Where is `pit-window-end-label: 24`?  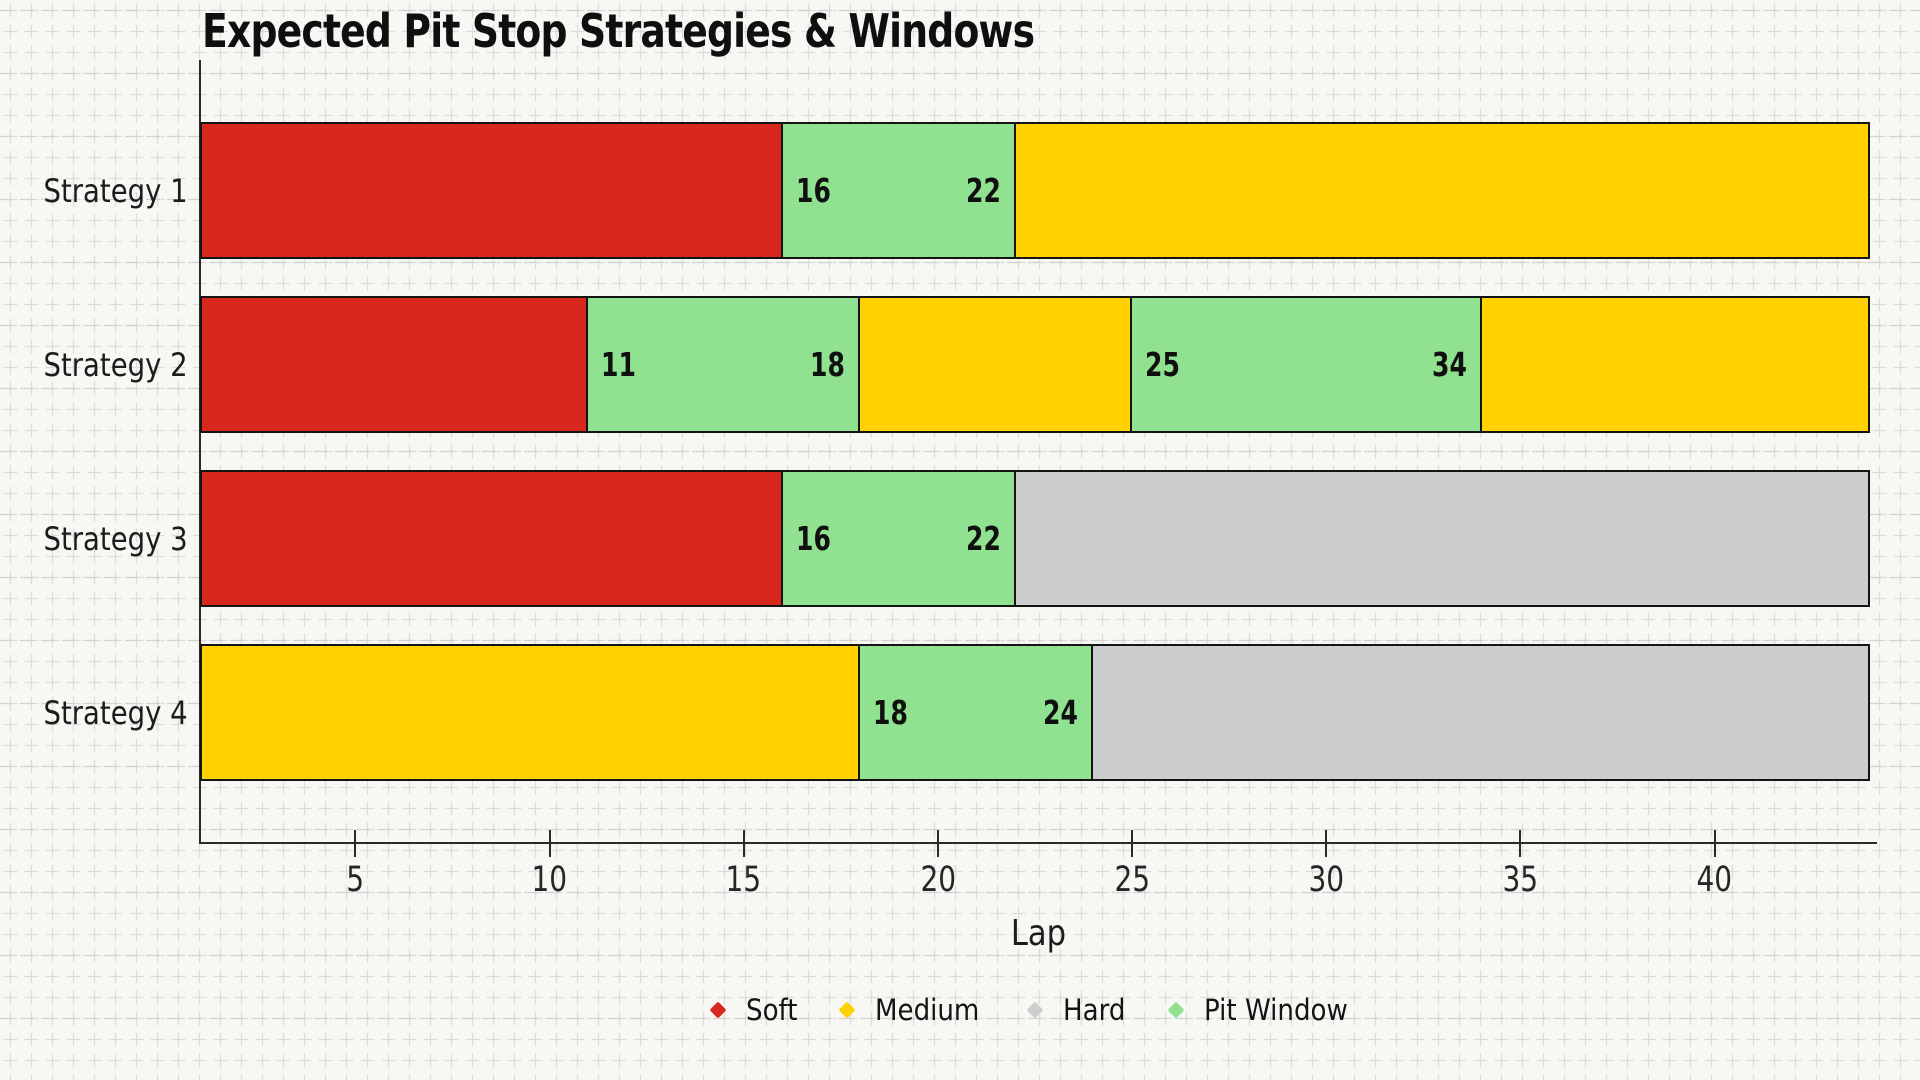 pit-window-end-label: 24 is located at coordinates (1061, 712).